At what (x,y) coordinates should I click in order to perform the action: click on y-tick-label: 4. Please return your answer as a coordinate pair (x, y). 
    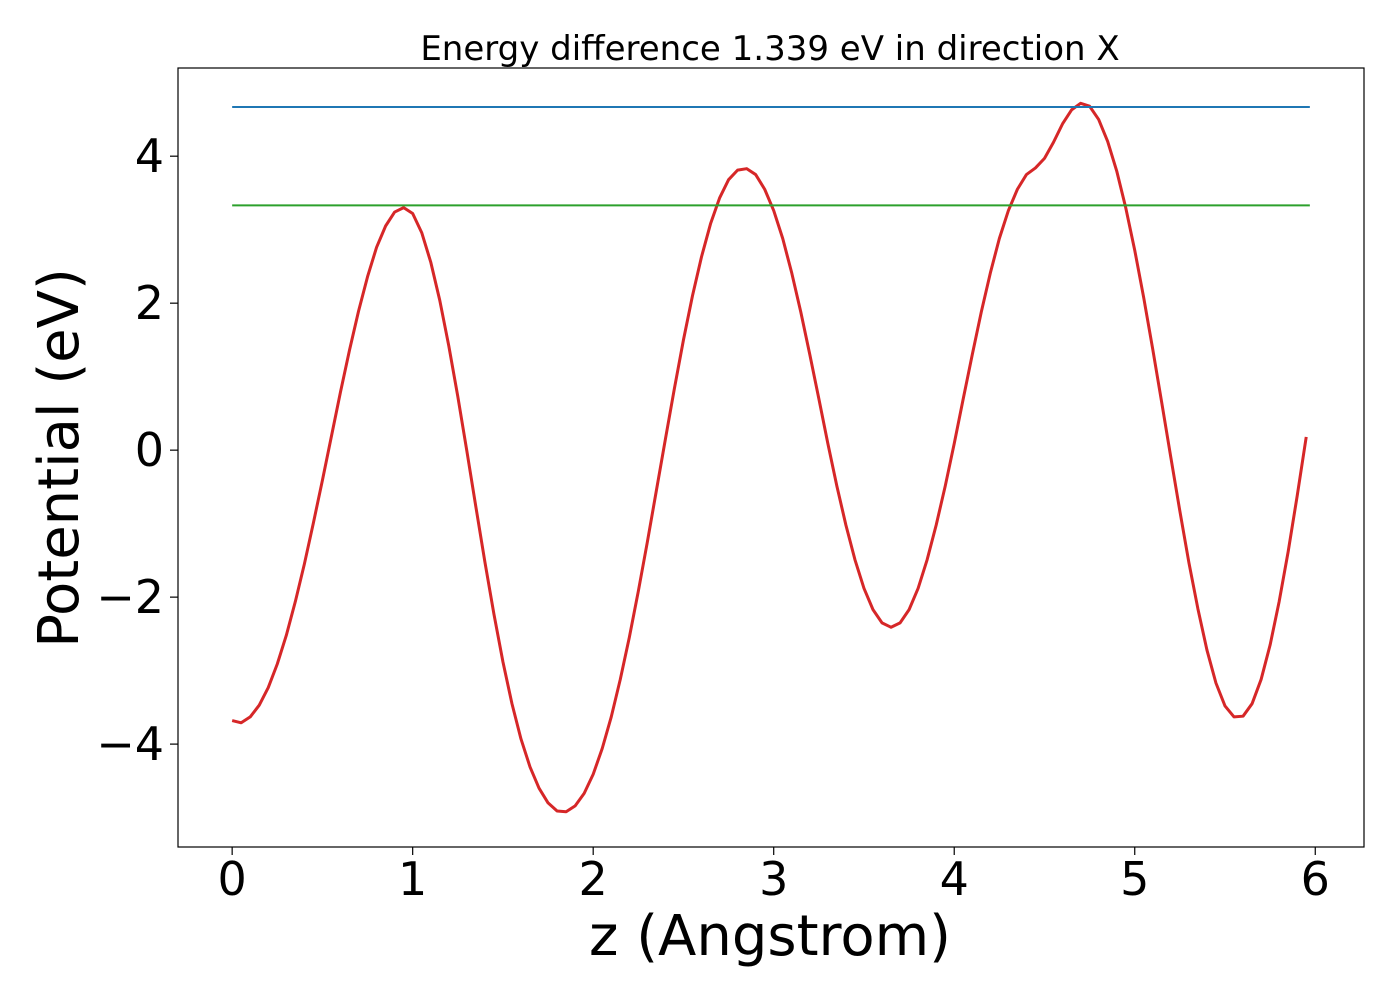
    Looking at the image, I should click on (149, 156).